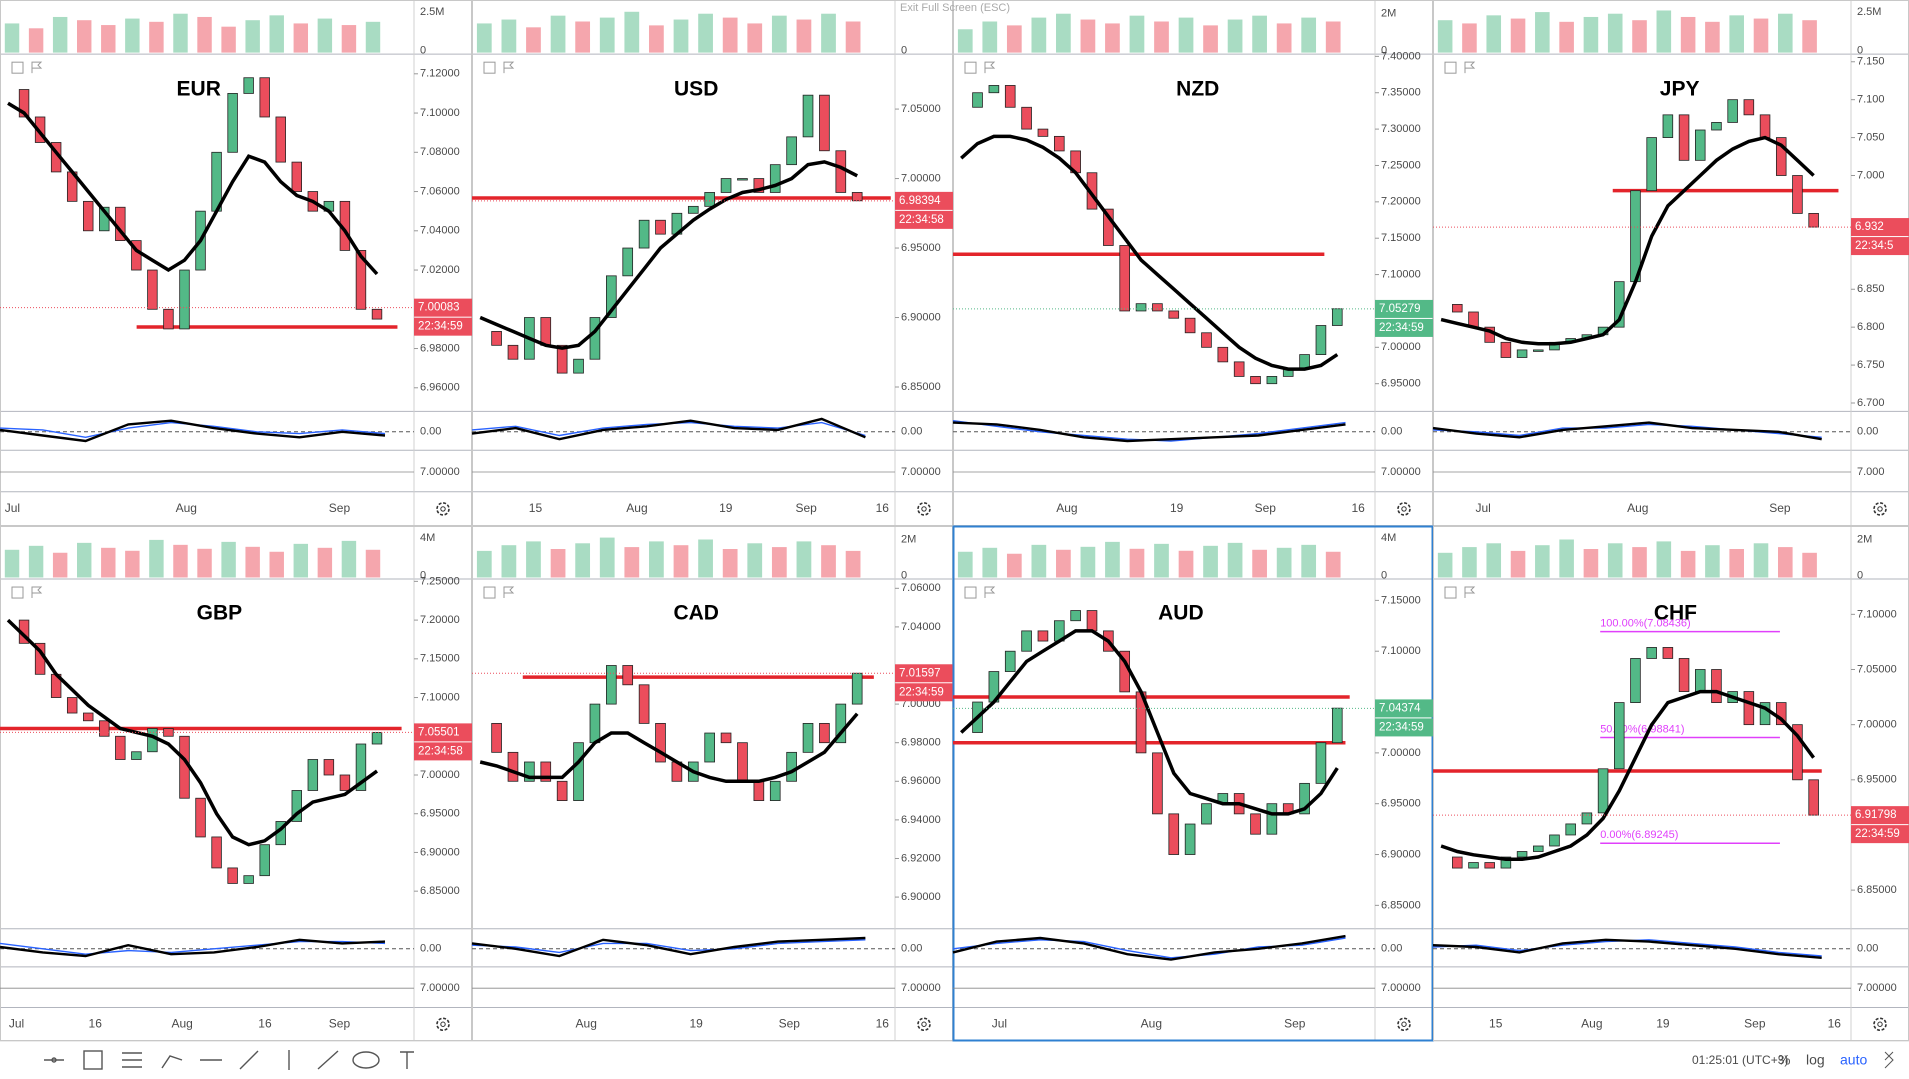  What do you see at coordinates (1401, 384) in the screenshot?
I see `price-tick-label: 6.95000` at bounding box center [1401, 384].